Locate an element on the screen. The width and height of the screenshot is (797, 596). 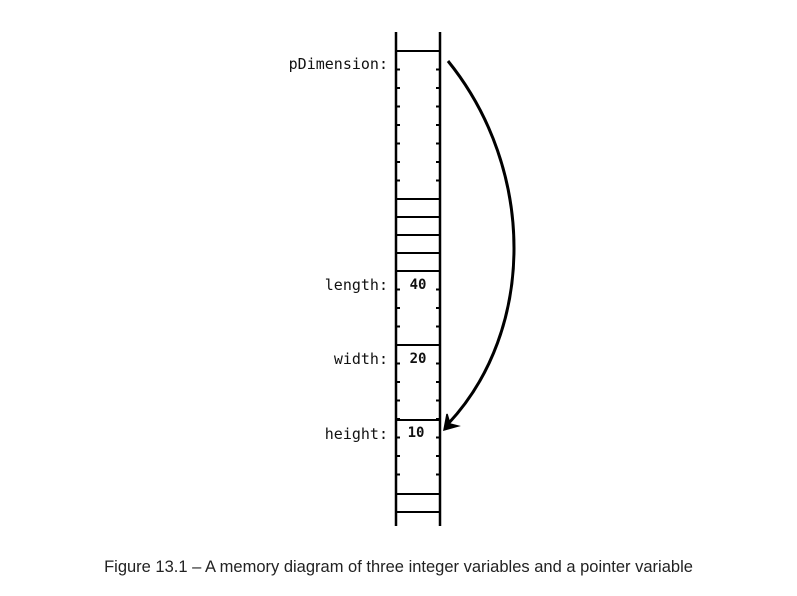
byte-tick-marks is located at coordinates (418, 272).